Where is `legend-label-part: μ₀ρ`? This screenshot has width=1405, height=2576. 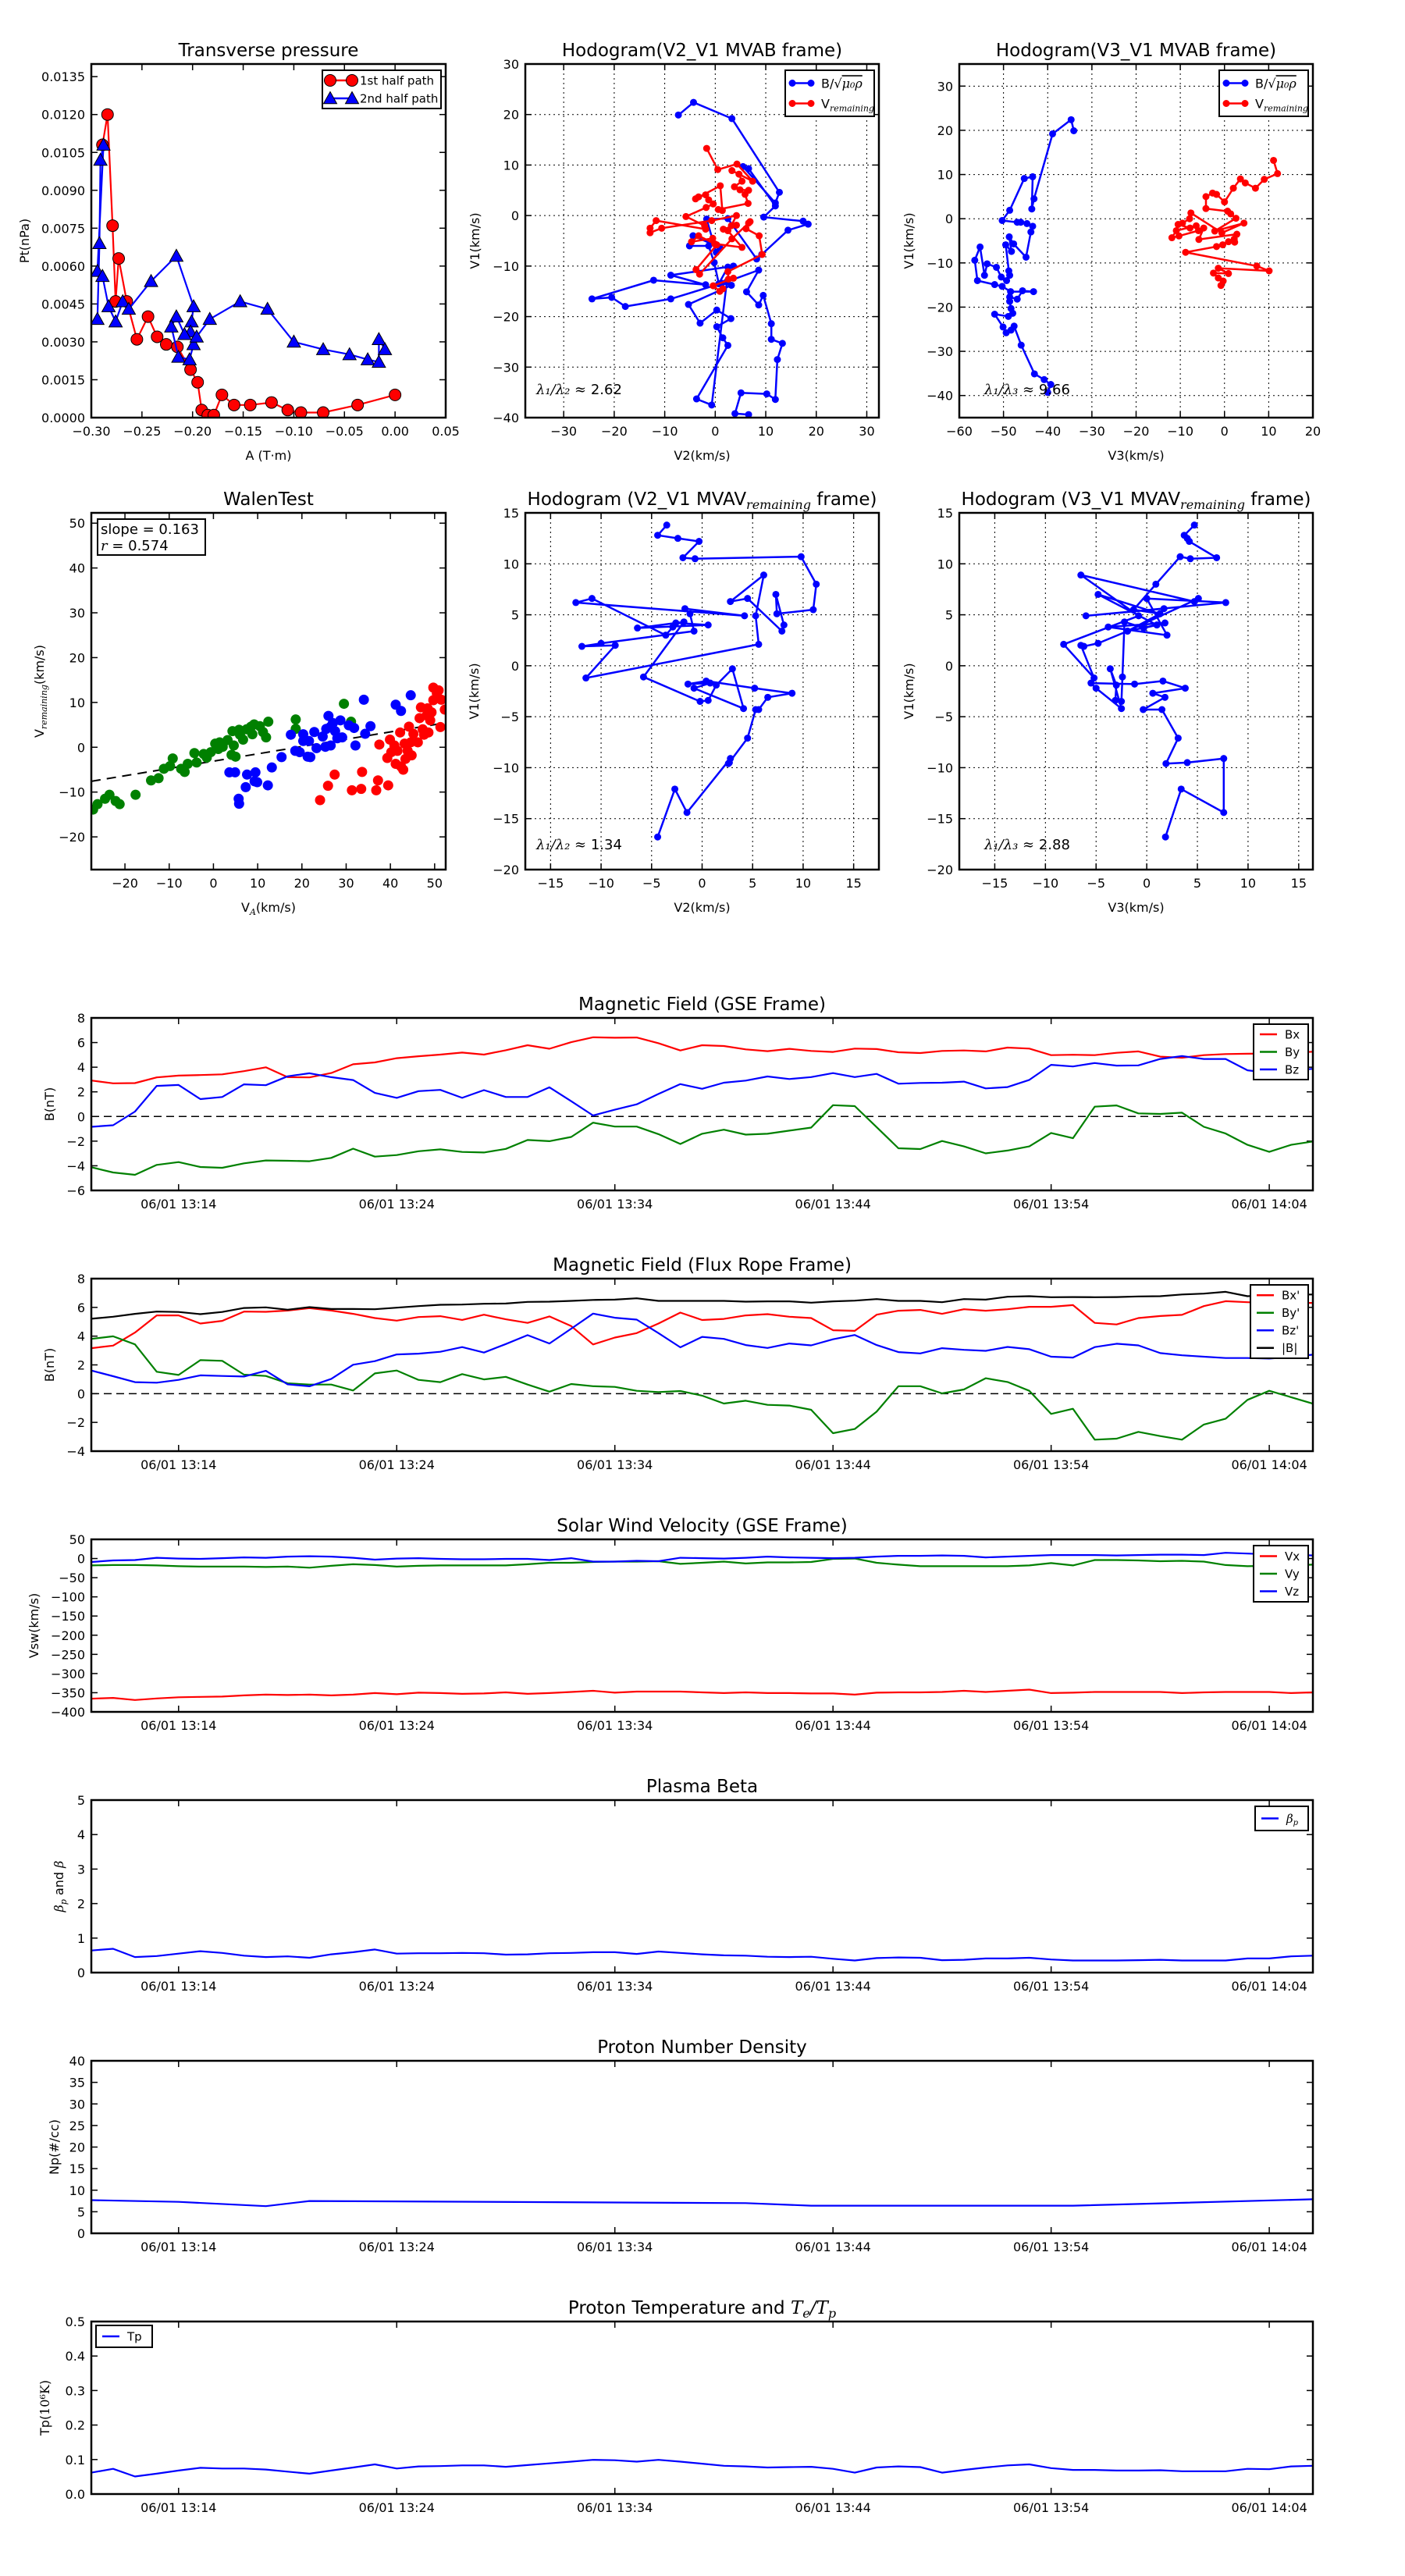
legend-label-part: μ₀ρ is located at coordinates (852, 83).